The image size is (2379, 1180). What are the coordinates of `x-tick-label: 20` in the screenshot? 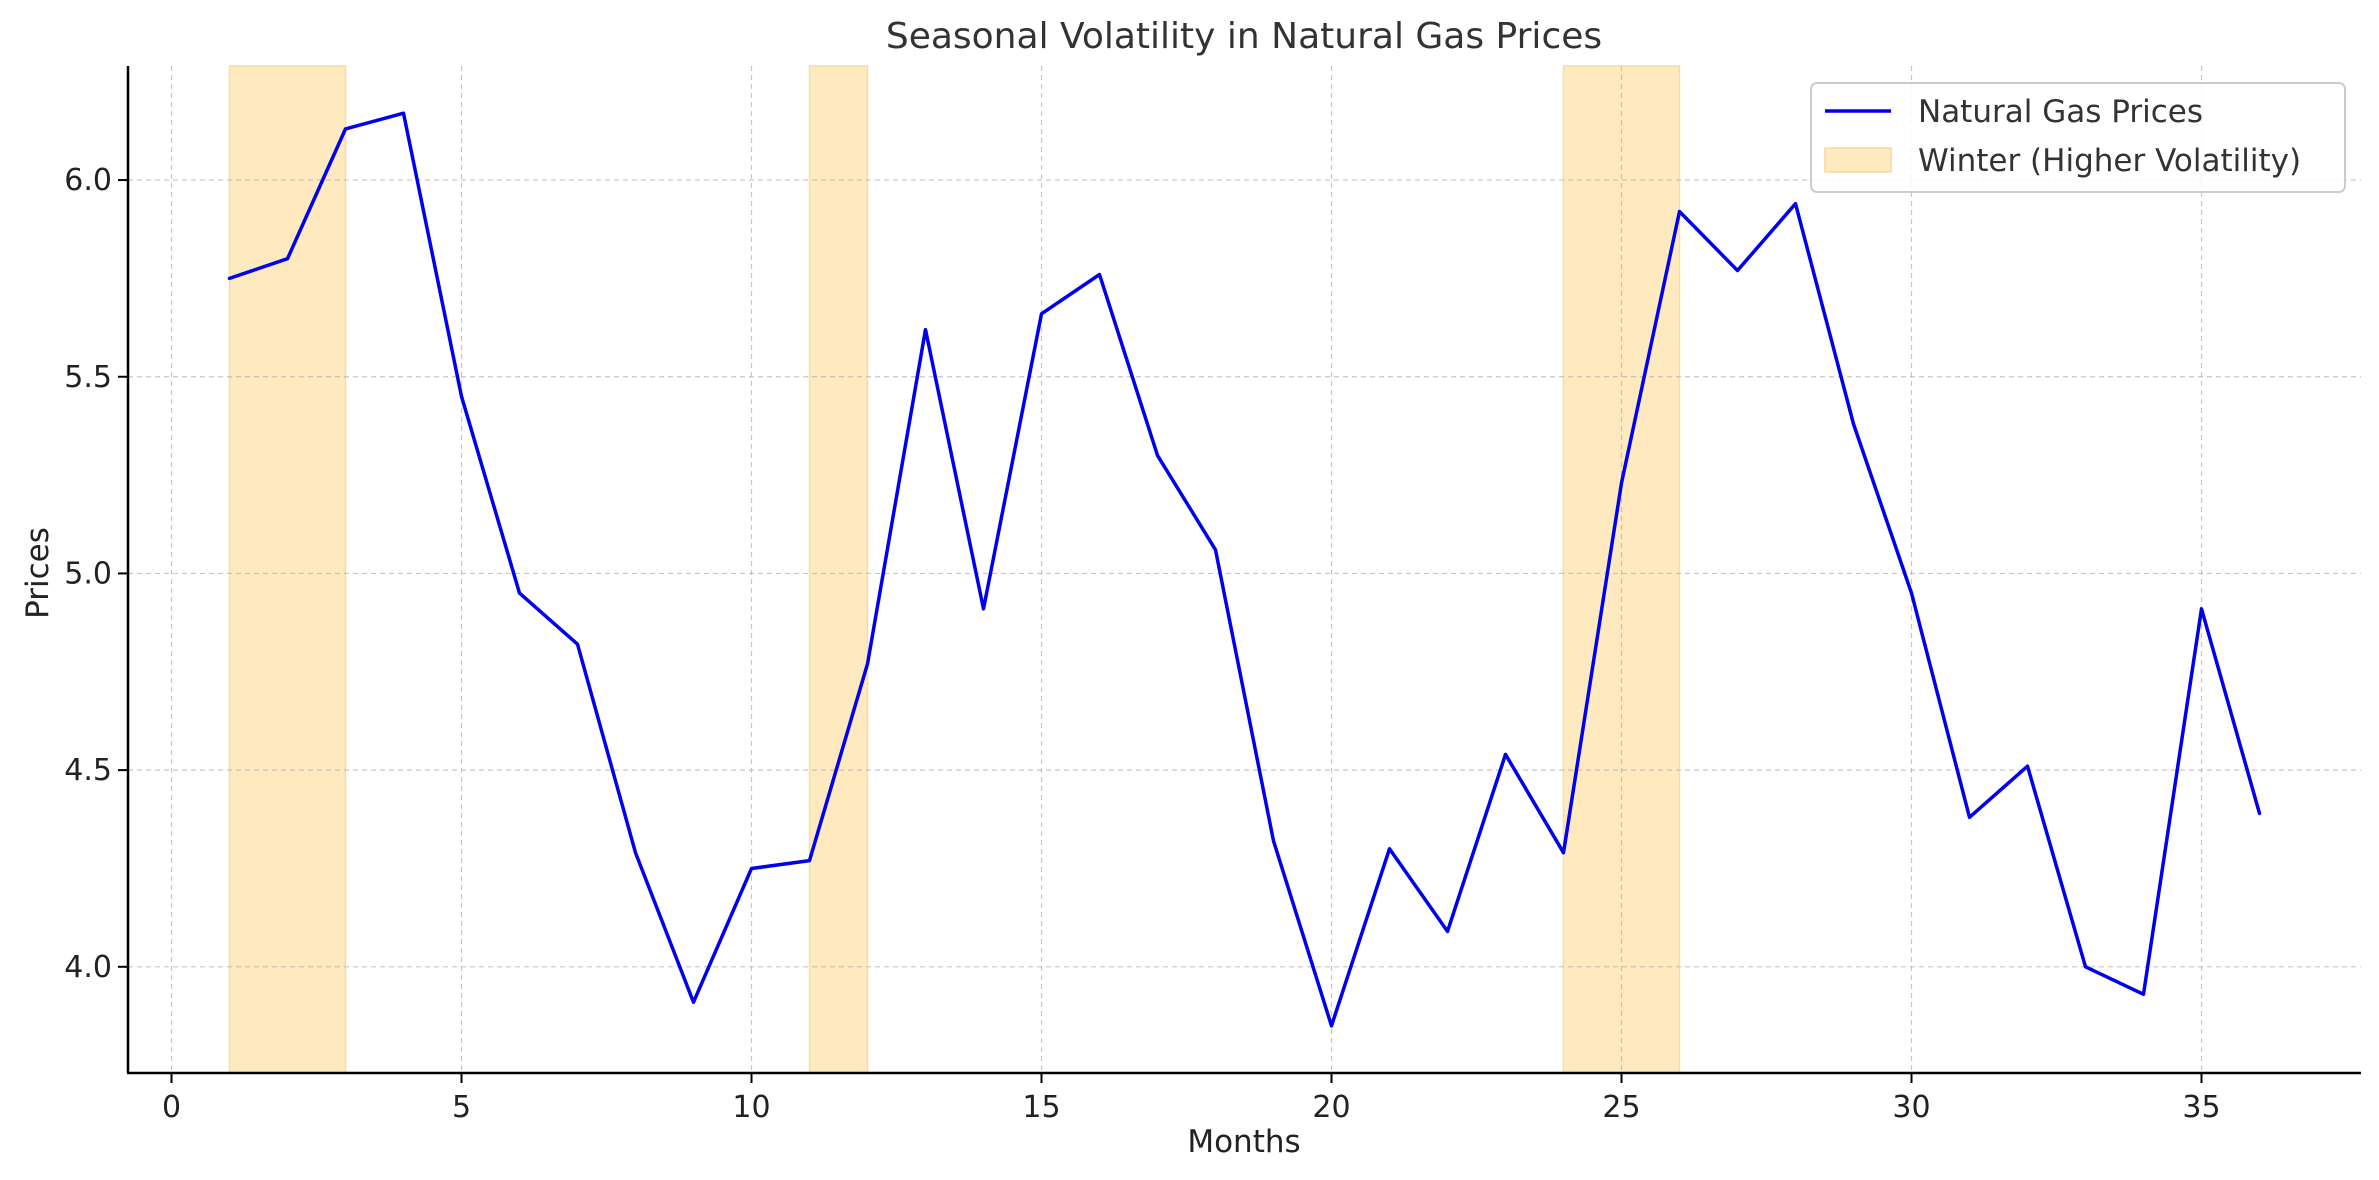 It's located at (1331, 1107).